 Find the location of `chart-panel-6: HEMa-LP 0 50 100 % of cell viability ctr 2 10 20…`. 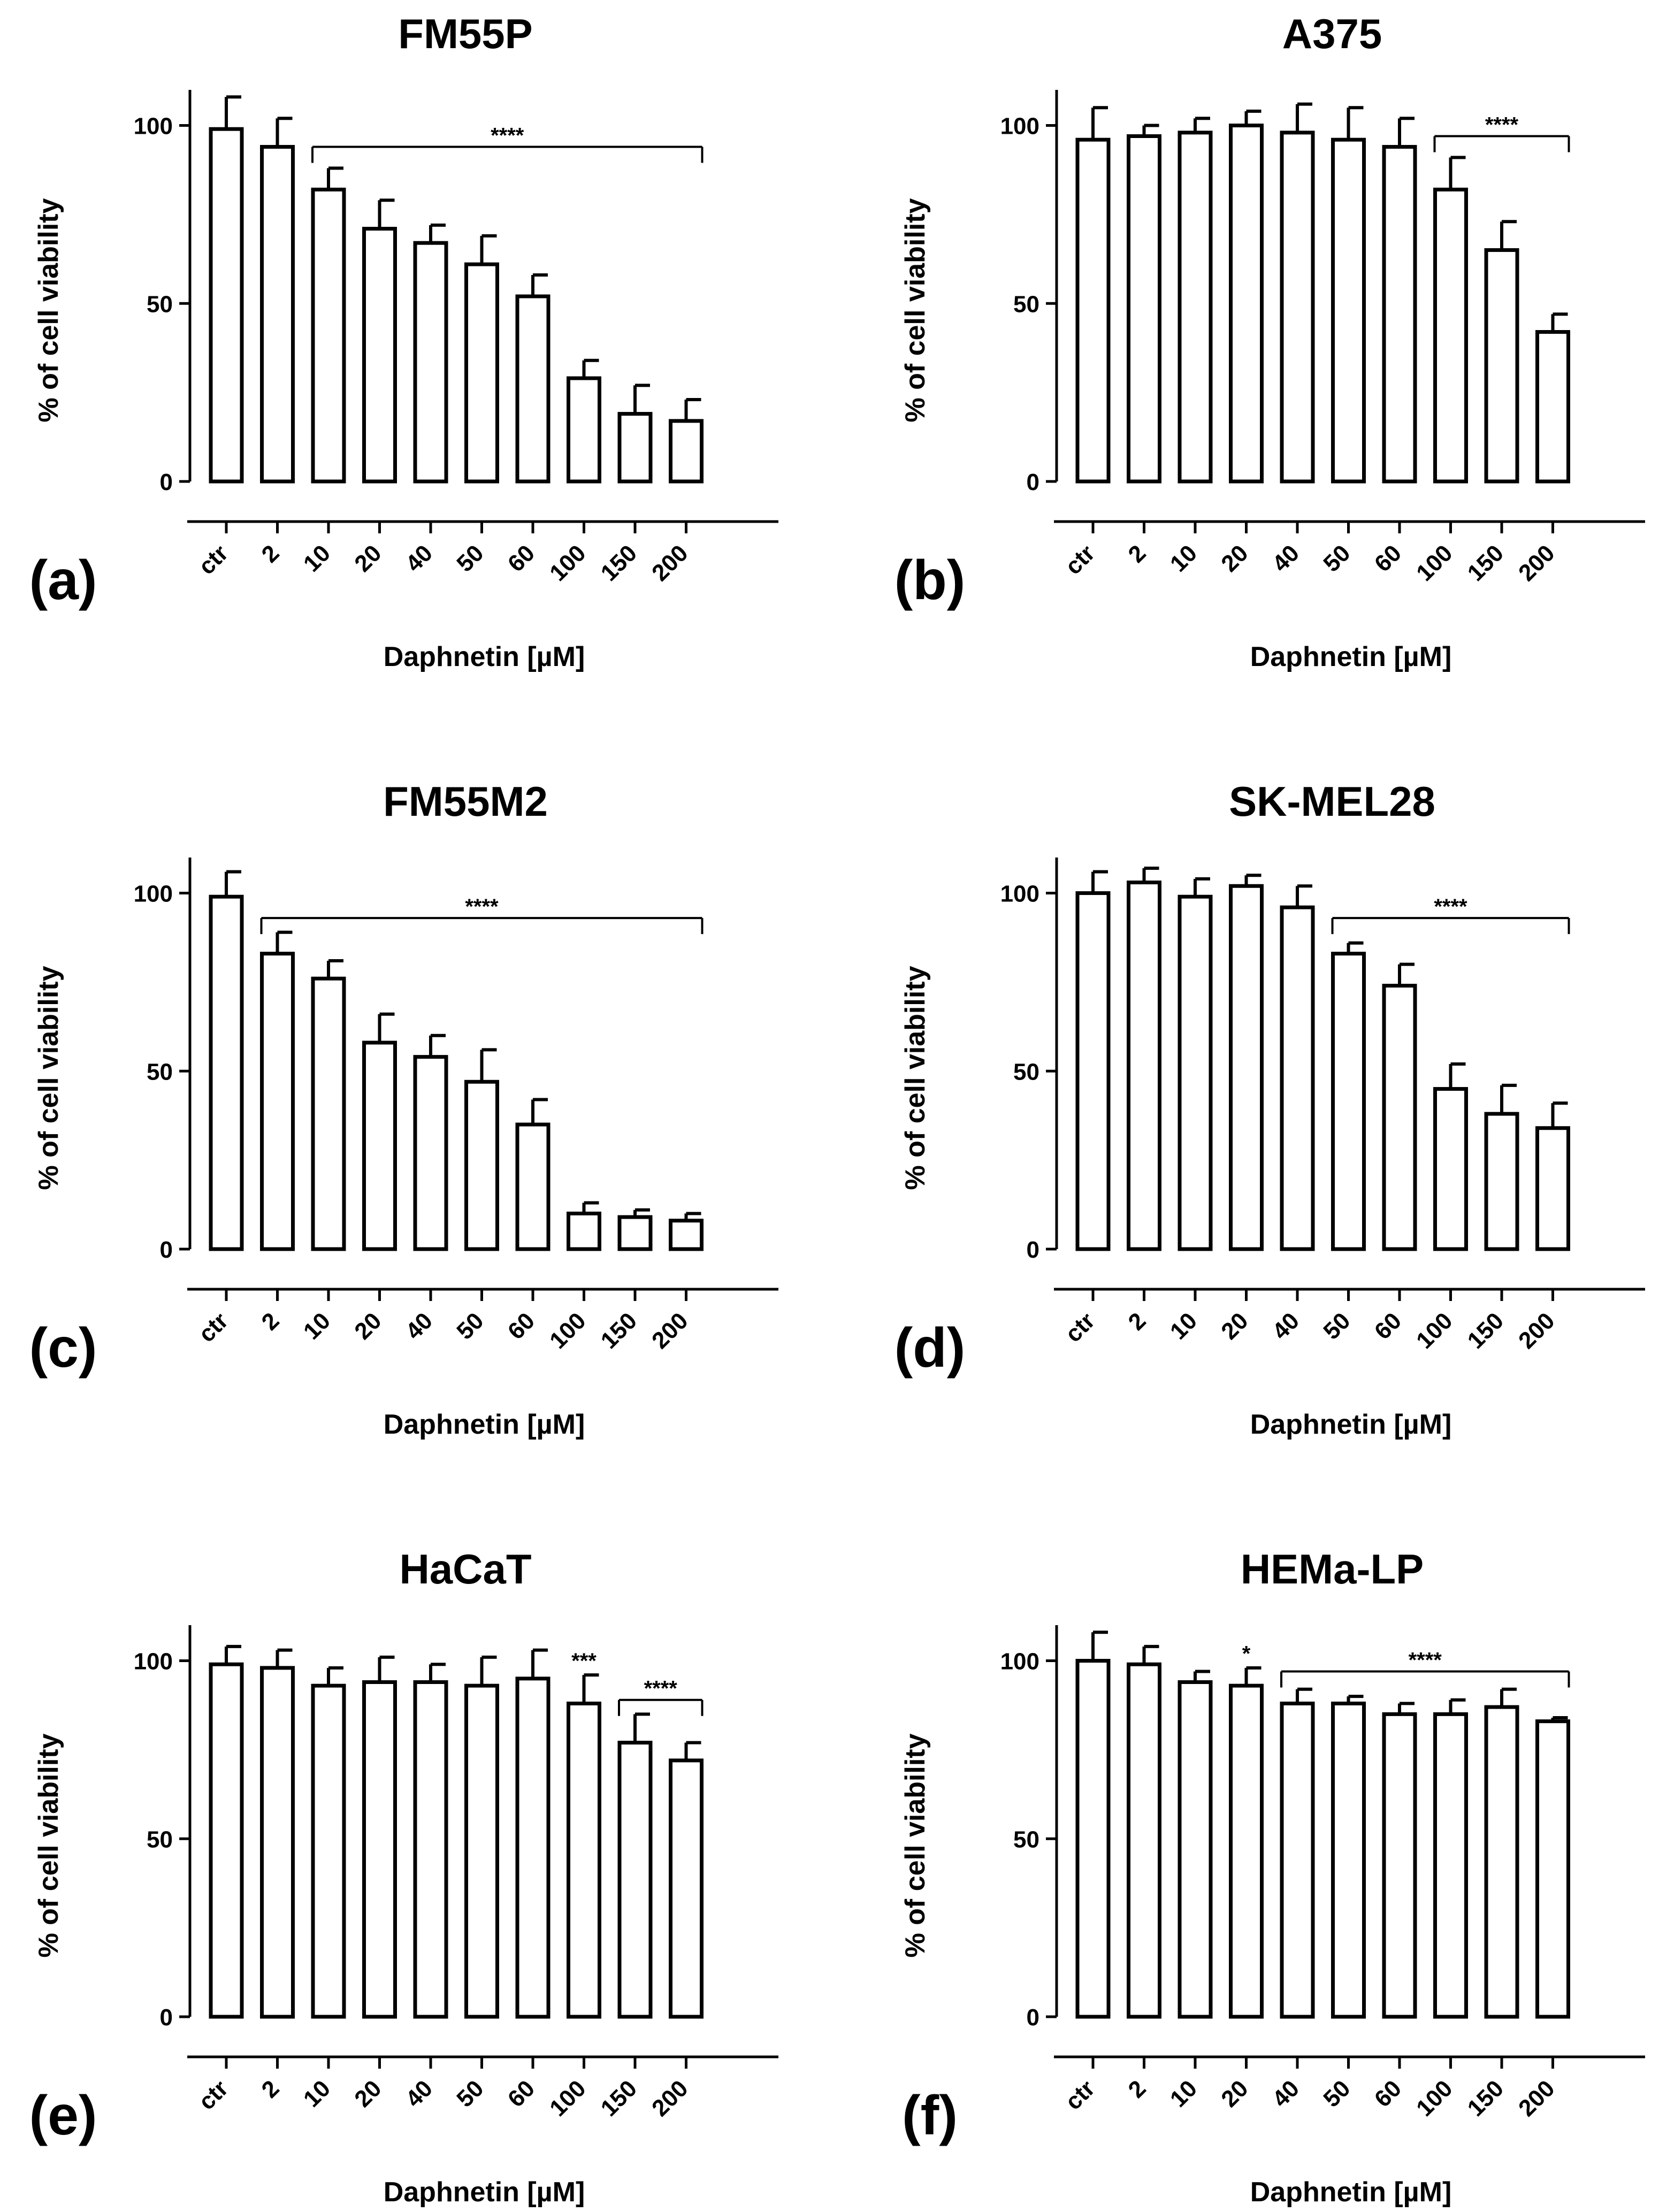

chart-panel-6: HEMa-LP 0 50 100 % of cell viability ctr 2 10 20… is located at coordinates (1273, 1877).